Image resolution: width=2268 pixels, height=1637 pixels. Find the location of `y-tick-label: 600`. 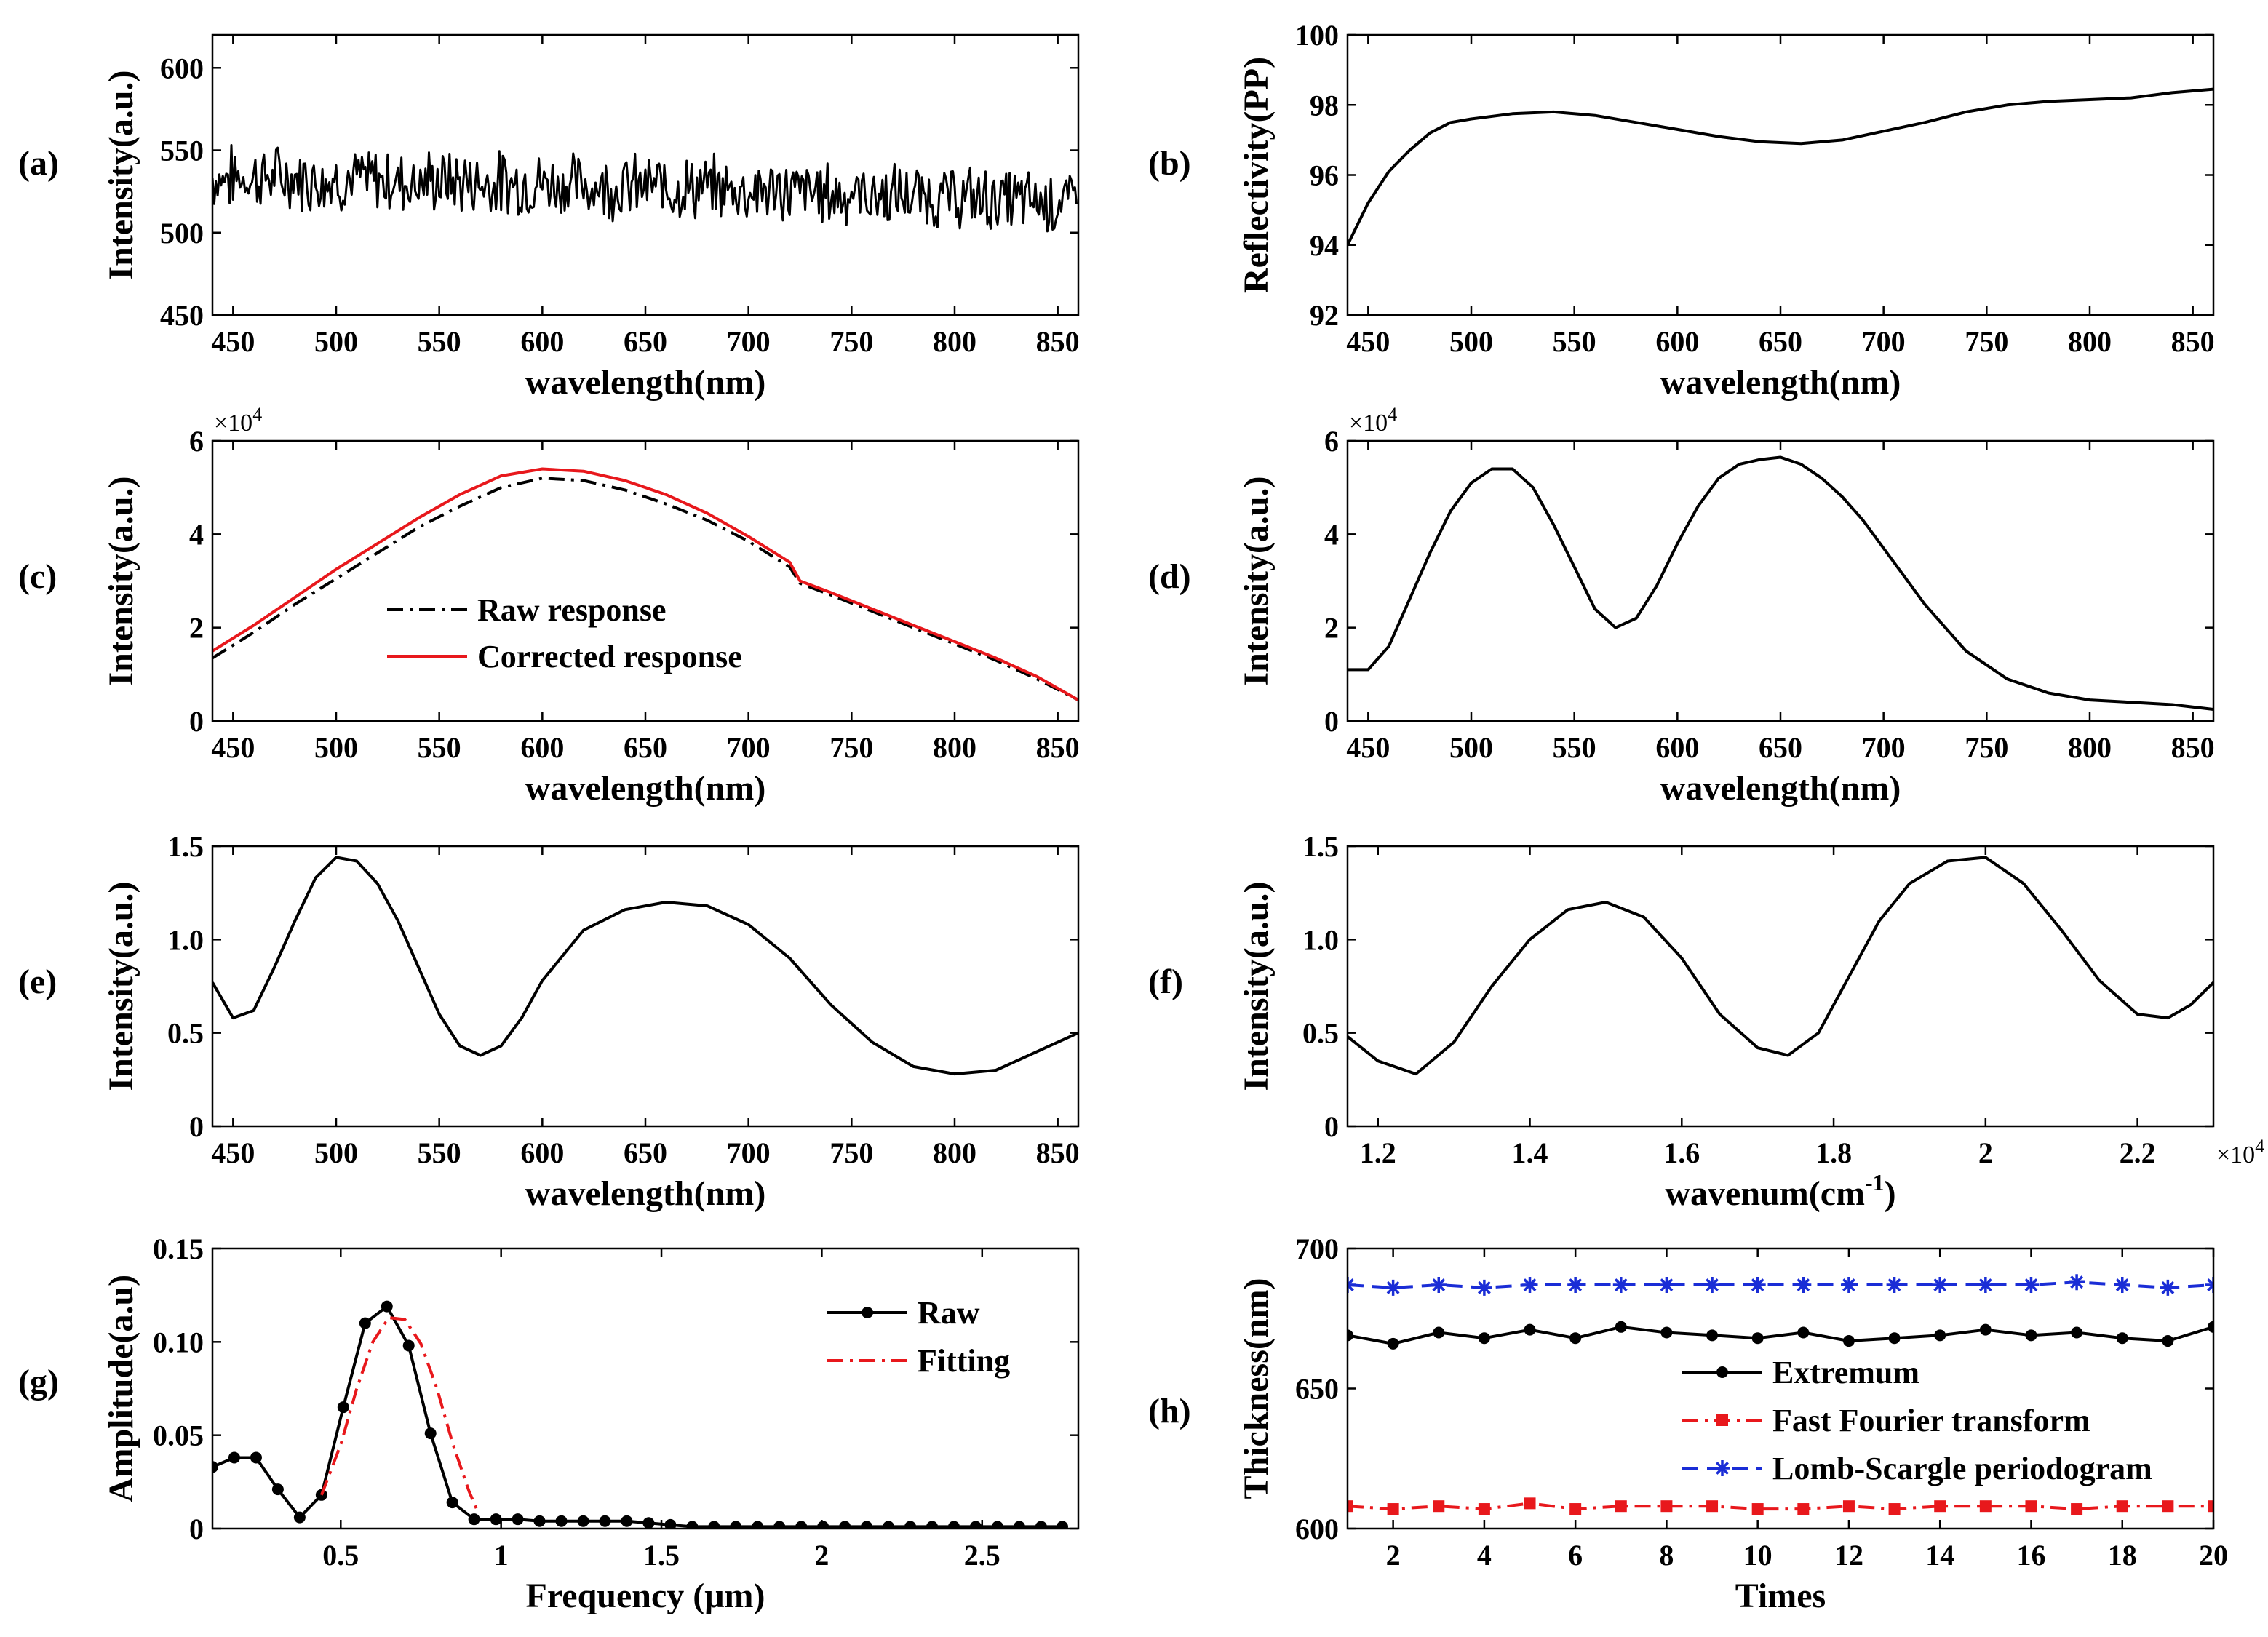

y-tick-label: 600 is located at coordinates (182, 68).